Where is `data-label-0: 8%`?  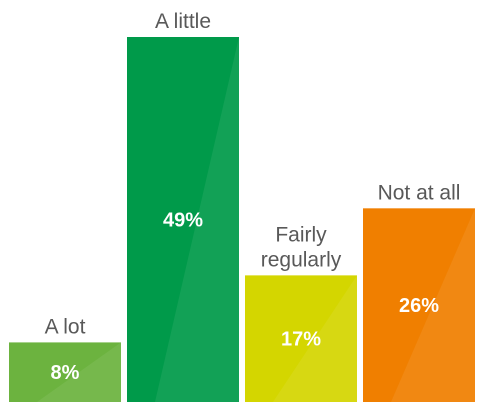
data-label-0: 8% is located at coordinates (65, 373).